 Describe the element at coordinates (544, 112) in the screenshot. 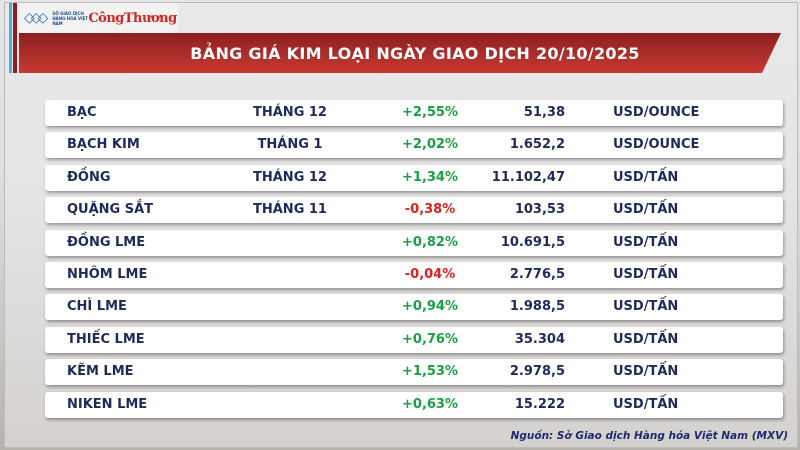

I see `price-value: 51,38` at that location.